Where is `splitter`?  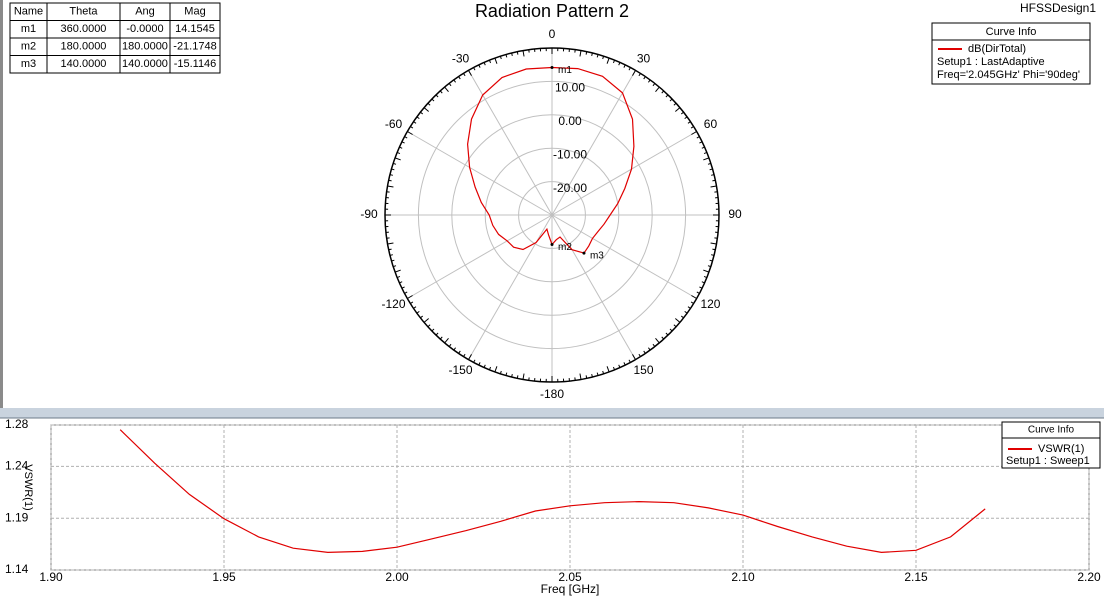
splitter is located at coordinates (552, 413).